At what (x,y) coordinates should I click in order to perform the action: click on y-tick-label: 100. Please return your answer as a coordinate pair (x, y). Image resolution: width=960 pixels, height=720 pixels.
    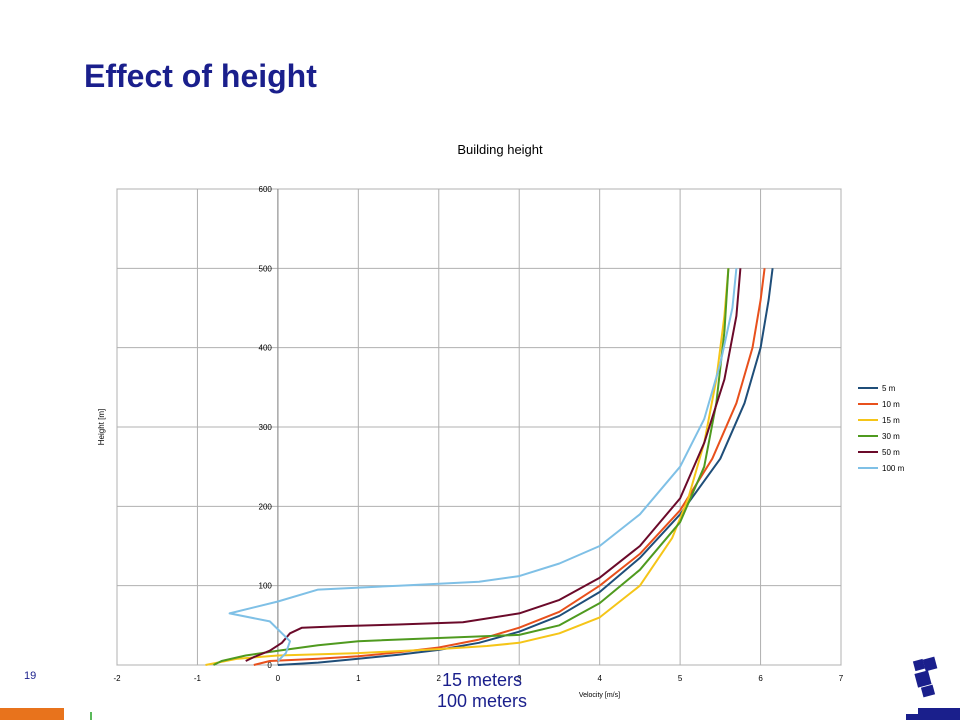
    Looking at the image, I should click on (266, 586).